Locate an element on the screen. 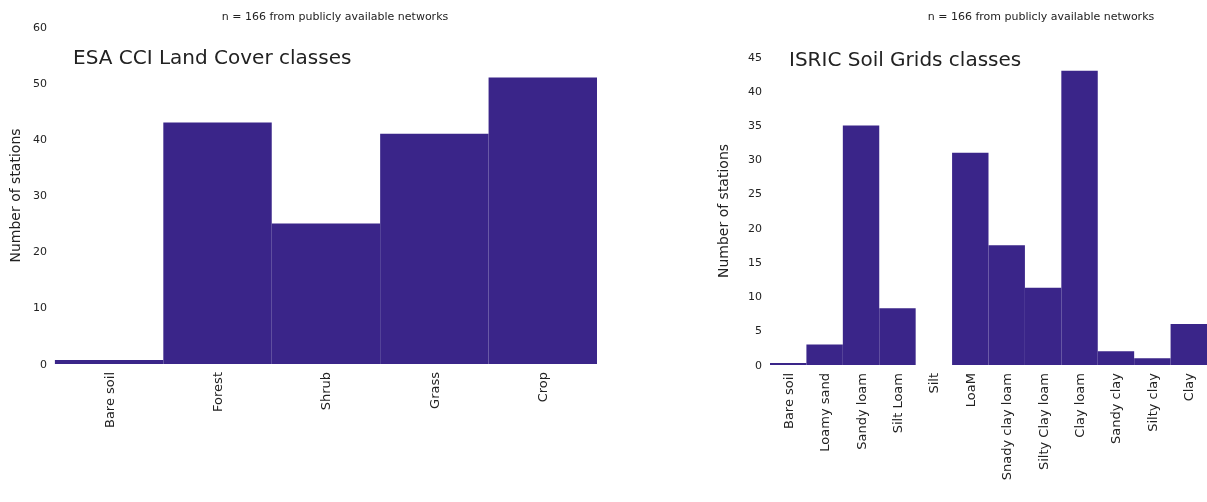 The width and height of the screenshot is (1207, 502). y-tick-label: 15 is located at coordinates (755, 262).